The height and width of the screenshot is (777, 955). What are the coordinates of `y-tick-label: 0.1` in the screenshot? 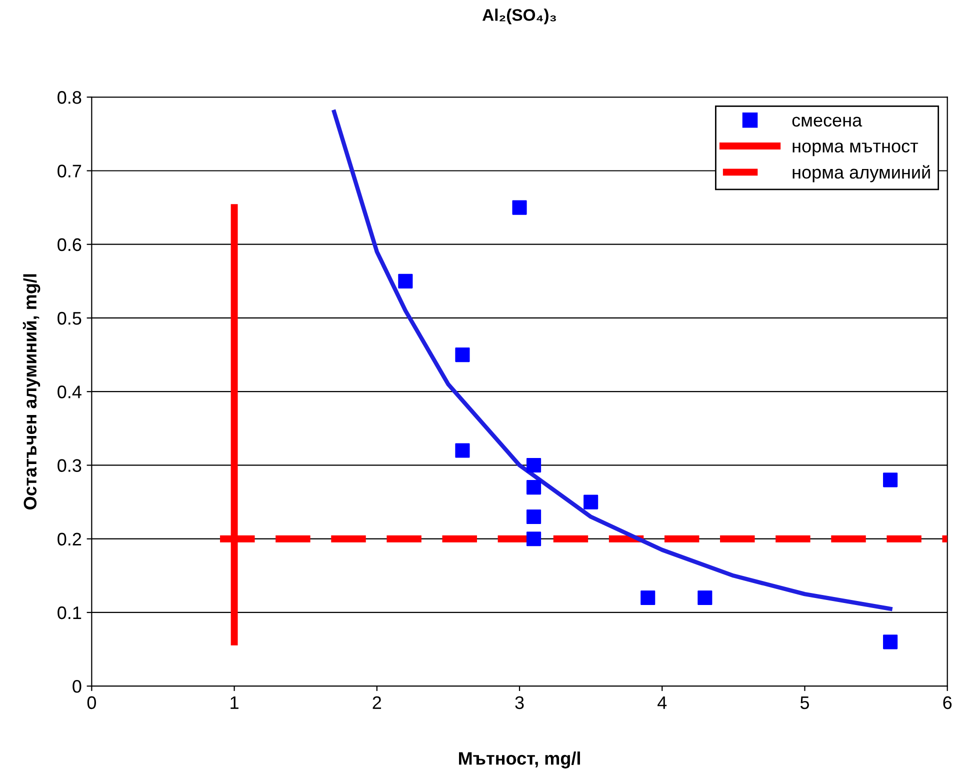 It's located at (70, 613).